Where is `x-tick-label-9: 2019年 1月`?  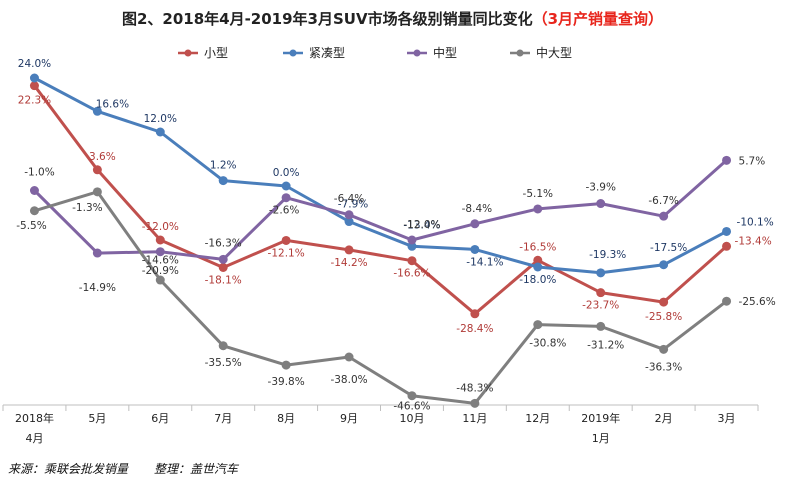 x-tick-label-9: 2019年 1月 is located at coordinates (600, 428).